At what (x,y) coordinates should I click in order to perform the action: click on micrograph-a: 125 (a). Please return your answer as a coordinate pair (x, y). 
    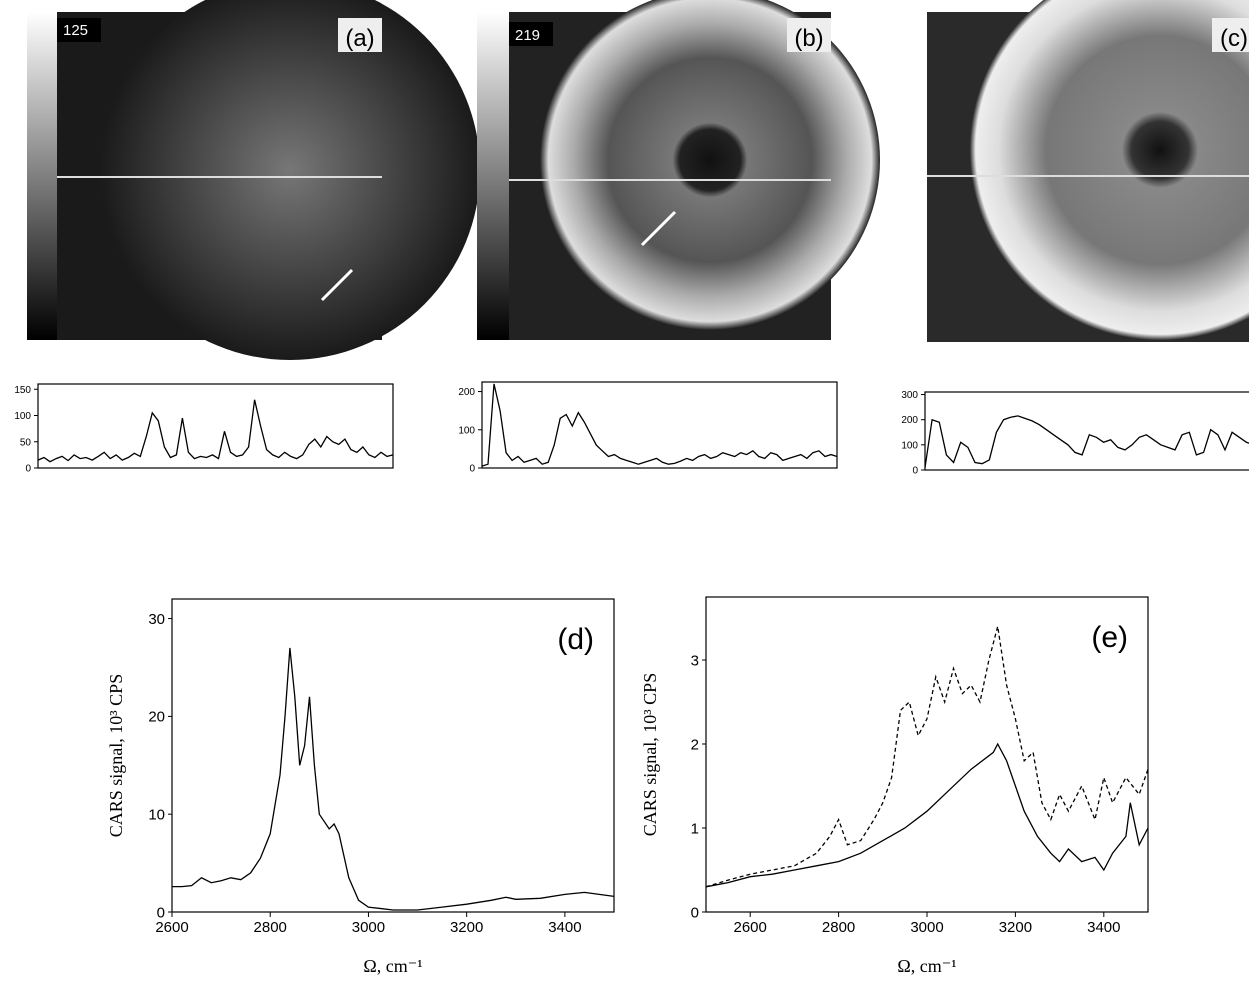
    Looking at the image, I should click on (253, 180).